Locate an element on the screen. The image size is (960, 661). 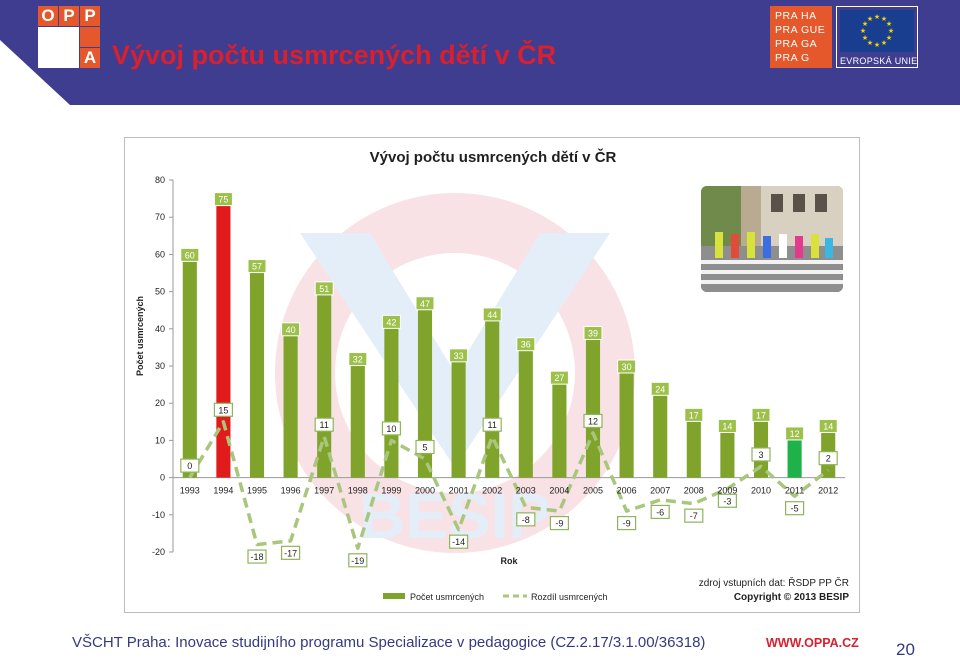
diff-value-label: -17 is located at coordinates (290, 553).